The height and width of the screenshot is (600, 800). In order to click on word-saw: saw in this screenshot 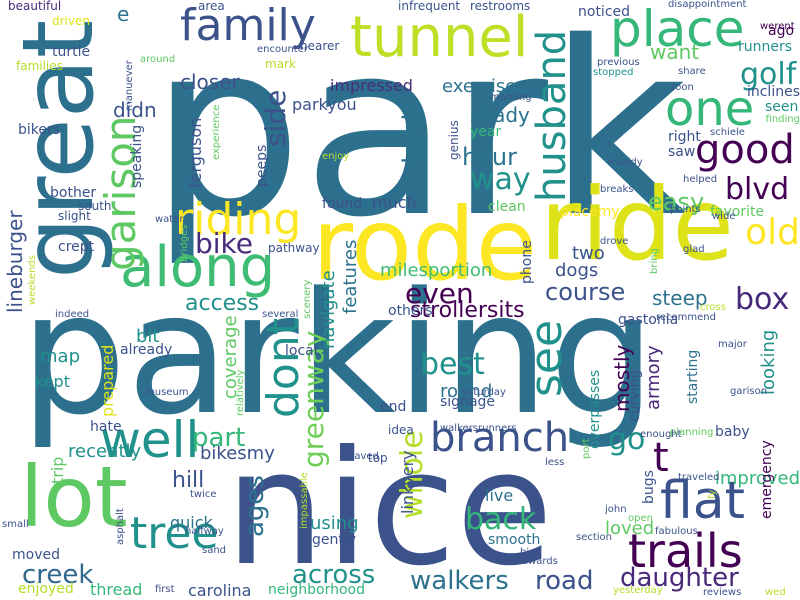, I will do `click(682, 152)`.